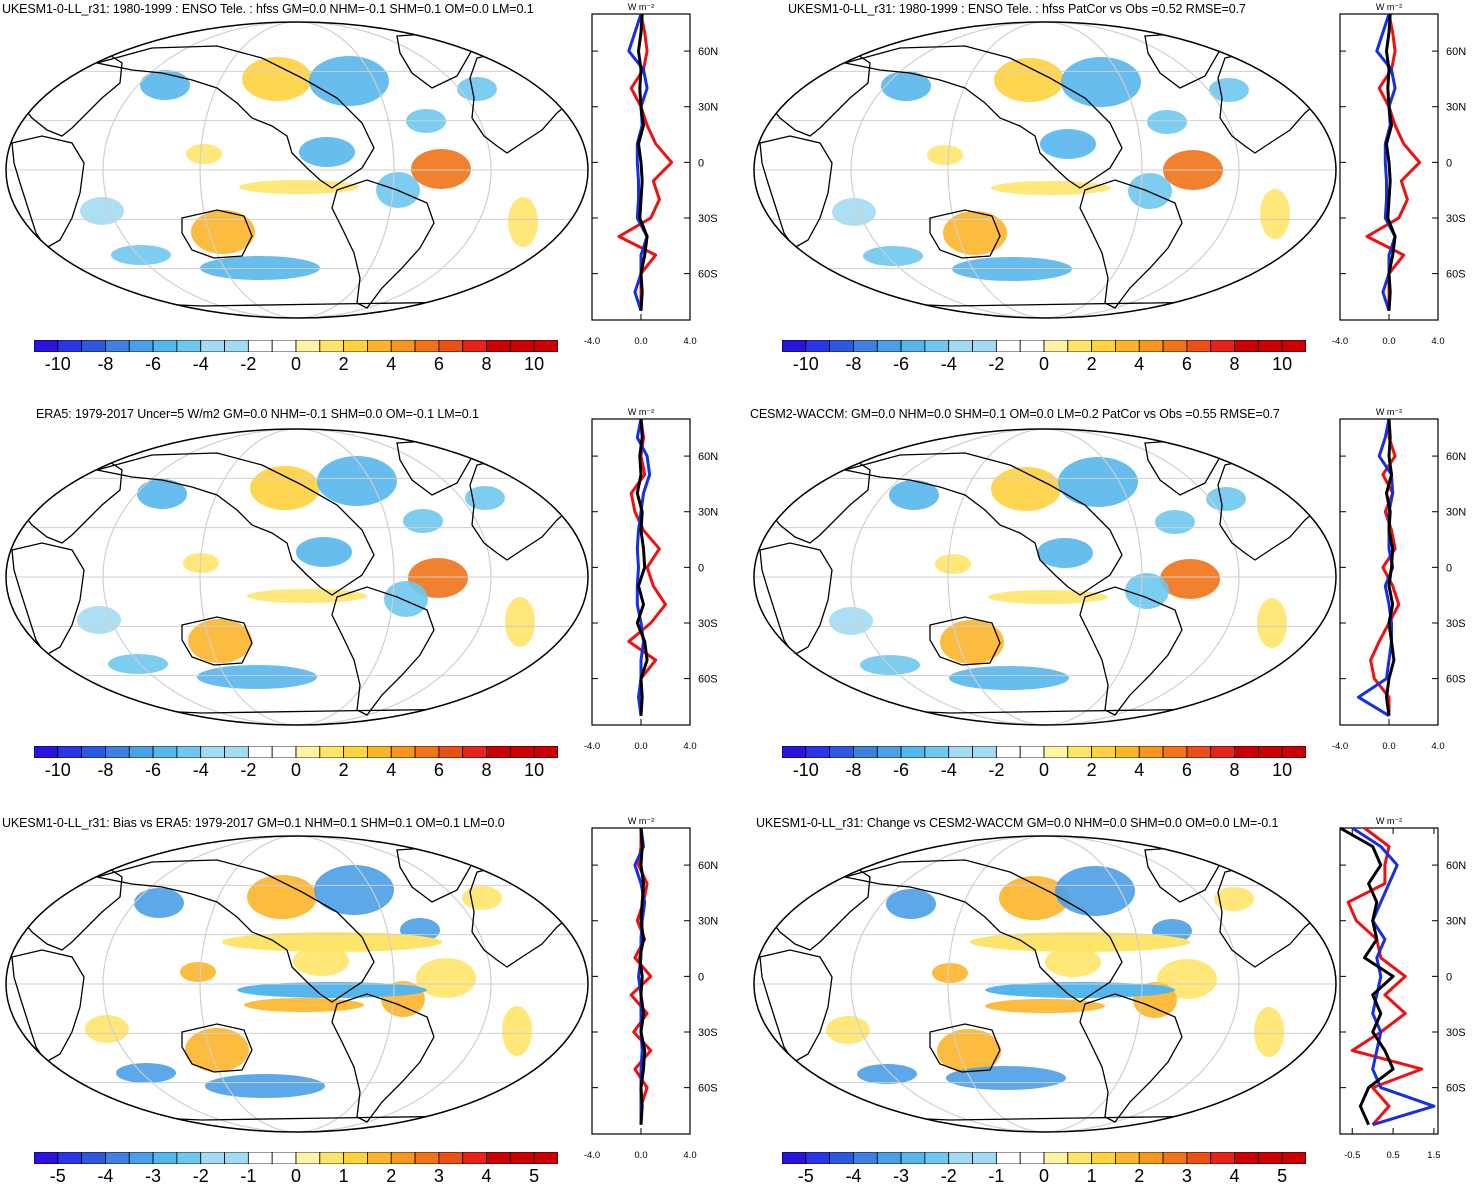 Image resolution: width=1483 pixels, height=1190 pixels. What do you see at coordinates (643, 567) in the screenshot?
I see `profile-series-blue` at bounding box center [643, 567].